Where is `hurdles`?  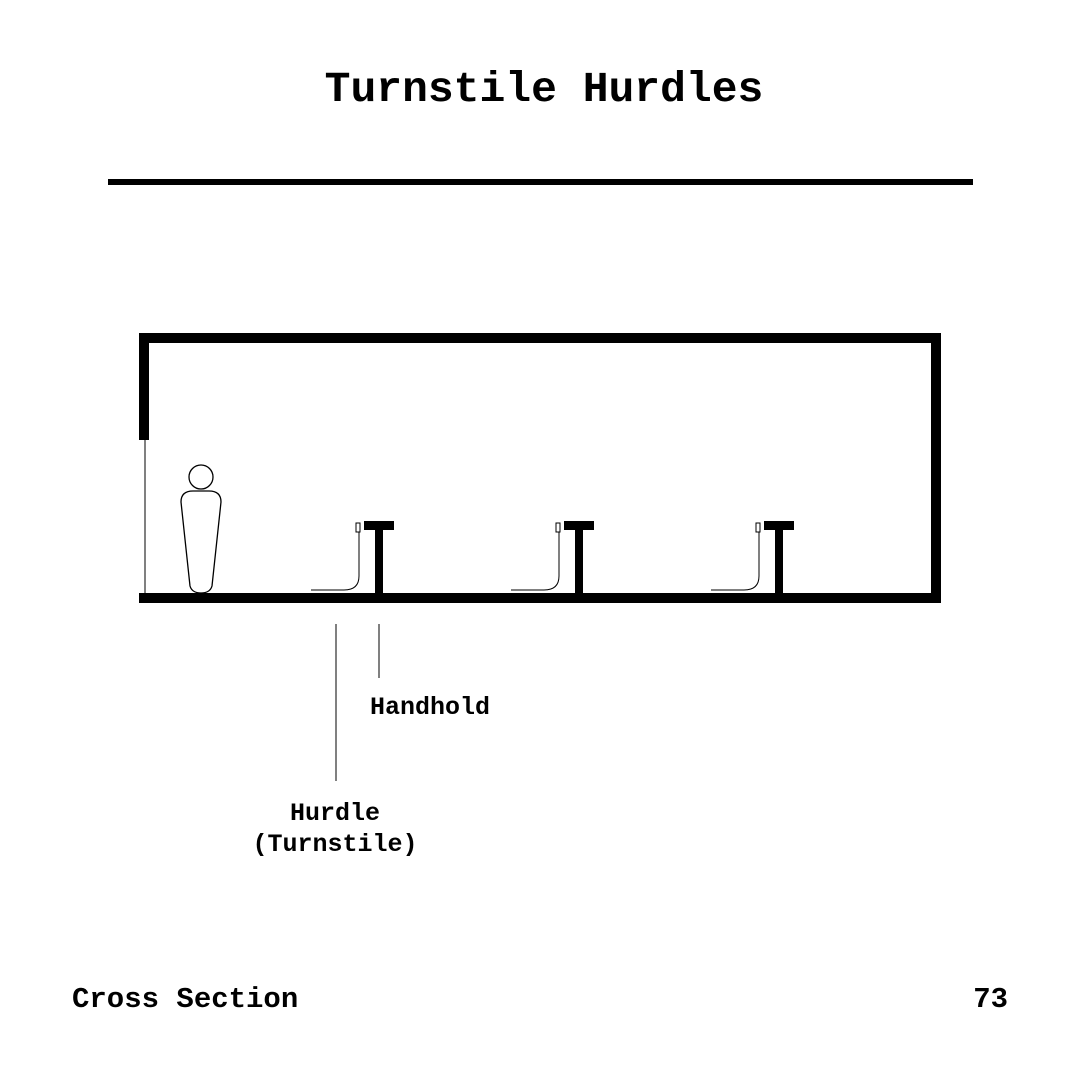 hurdles is located at coordinates (552, 558).